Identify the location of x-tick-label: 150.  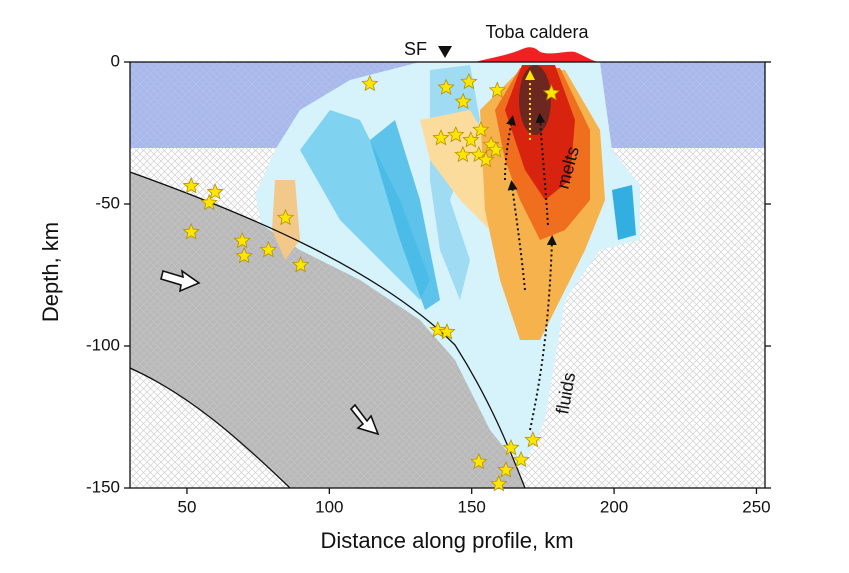
(472, 506).